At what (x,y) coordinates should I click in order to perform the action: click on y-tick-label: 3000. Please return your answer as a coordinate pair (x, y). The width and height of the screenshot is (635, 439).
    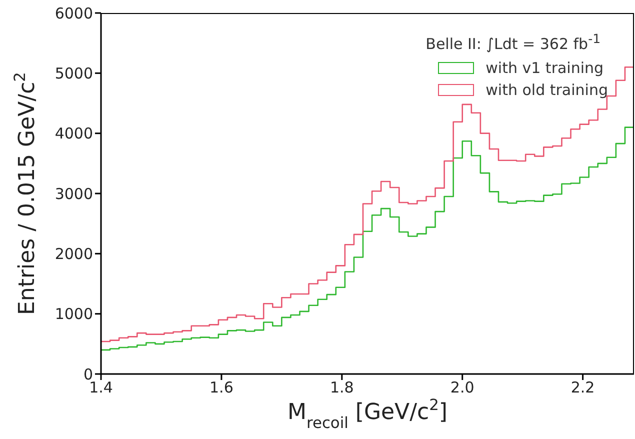
    Looking at the image, I should click on (73, 193).